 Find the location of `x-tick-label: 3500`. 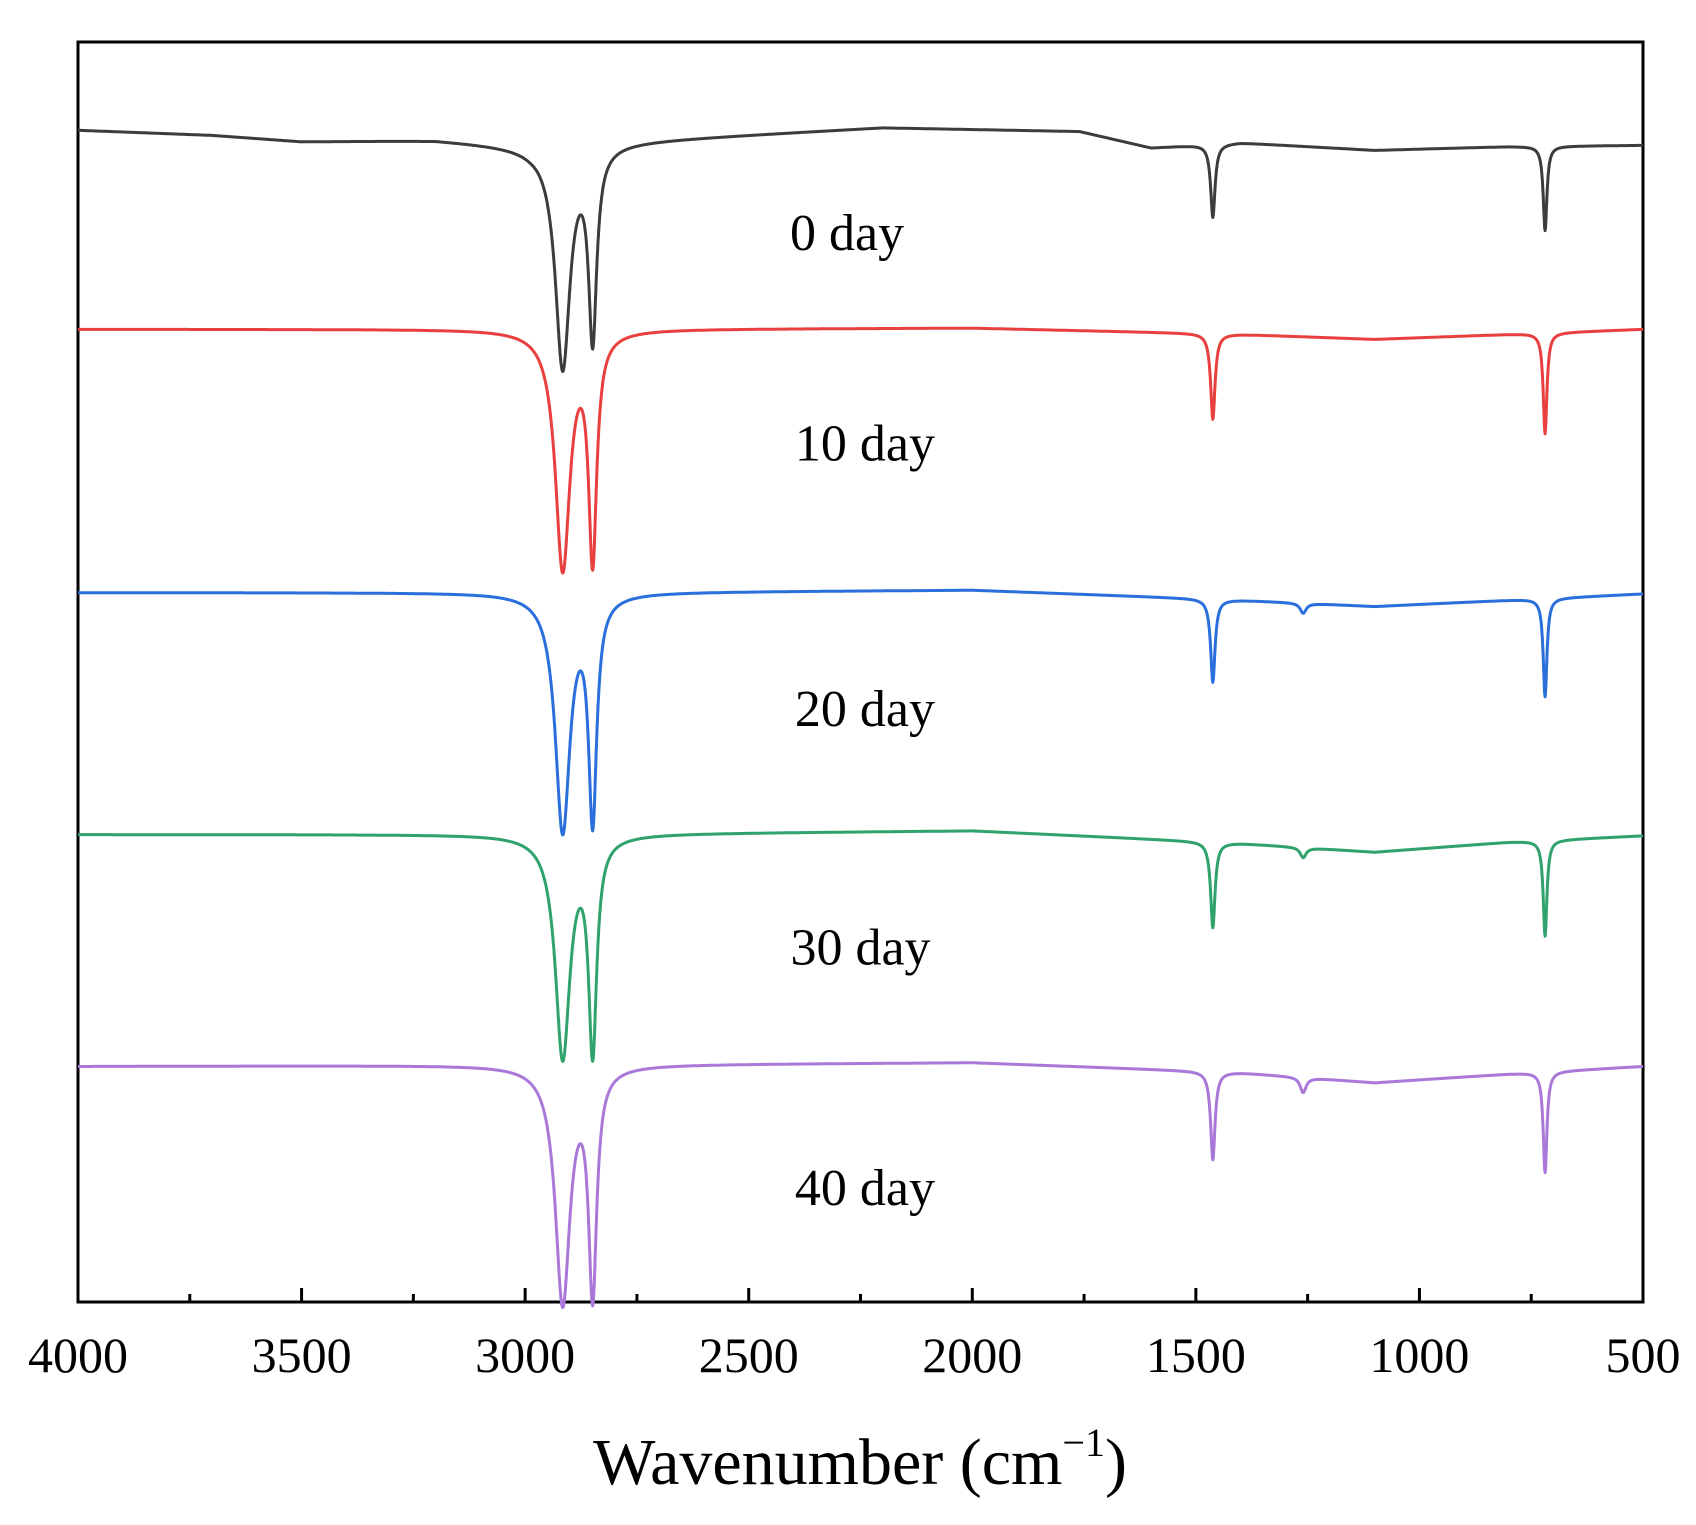

x-tick-label: 3500 is located at coordinates (302, 1355).